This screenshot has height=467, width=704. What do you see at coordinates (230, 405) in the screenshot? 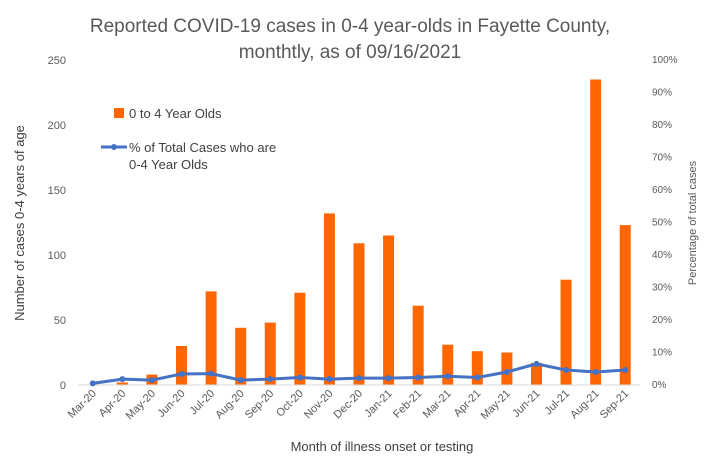
I see `x-tick-label: Aug-20` at bounding box center [230, 405].